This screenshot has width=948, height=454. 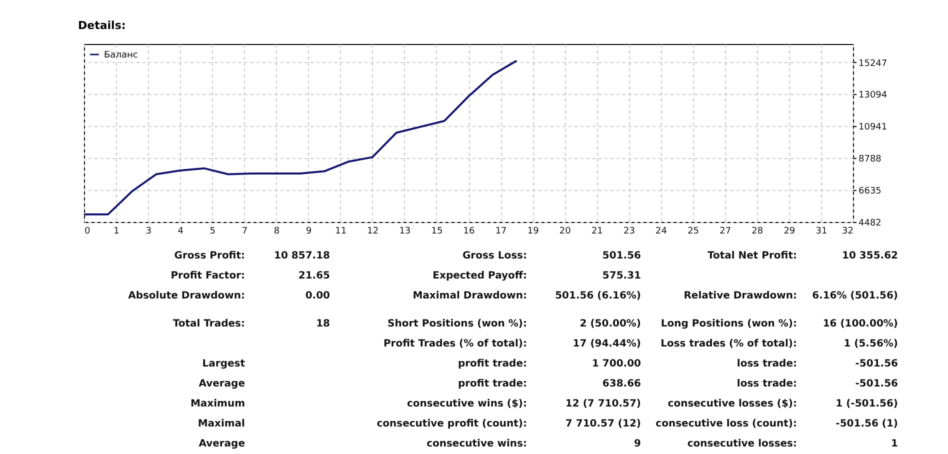 What do you see at coordinates (606, 344) in the screenshot?
I see `text: 17 (94.44%)` at bounding box center [606, 344].